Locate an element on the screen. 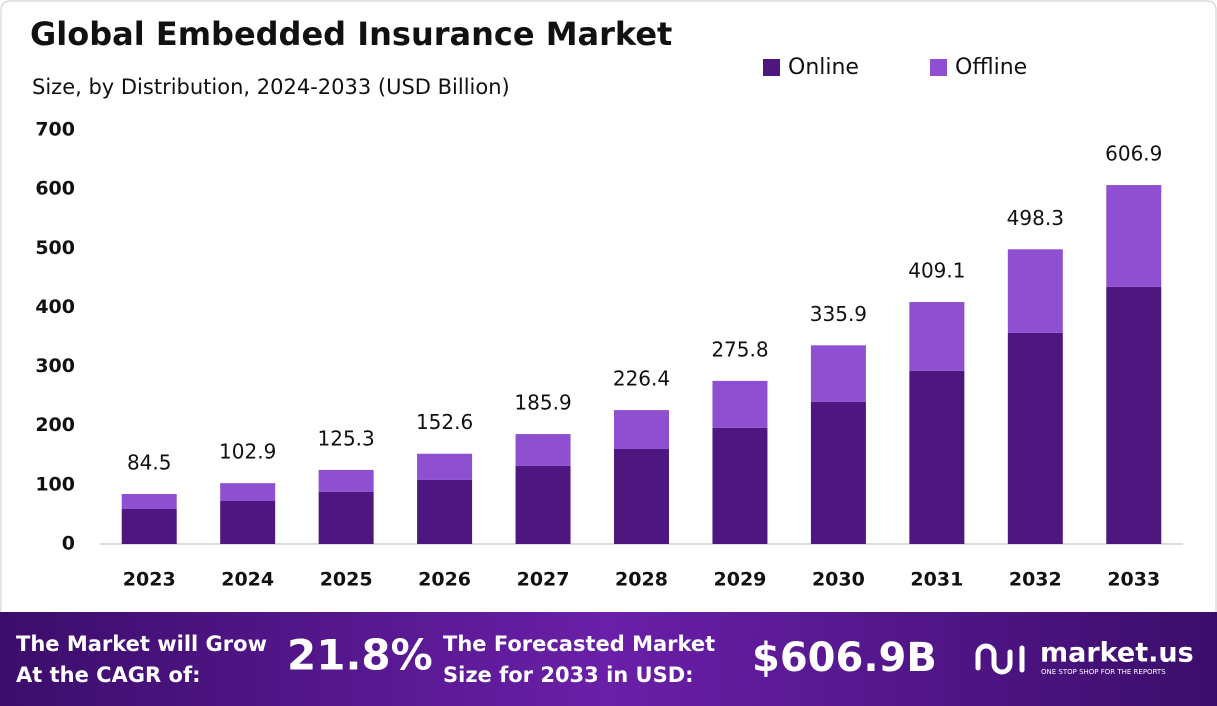  x-tick-label: 2023 is located at coordinates (149, 580).